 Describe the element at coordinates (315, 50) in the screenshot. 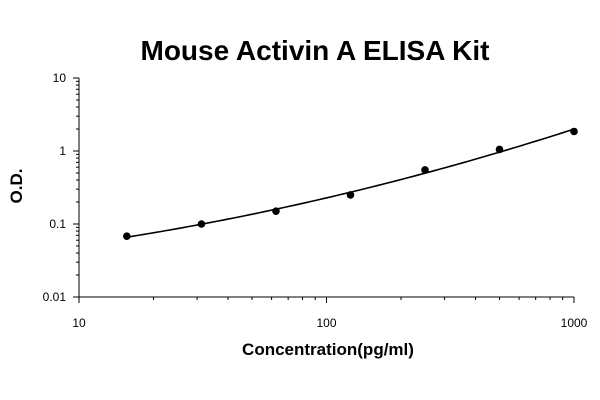

I see `chart-title: Mouse Activin A ELISA Kit` at that location.